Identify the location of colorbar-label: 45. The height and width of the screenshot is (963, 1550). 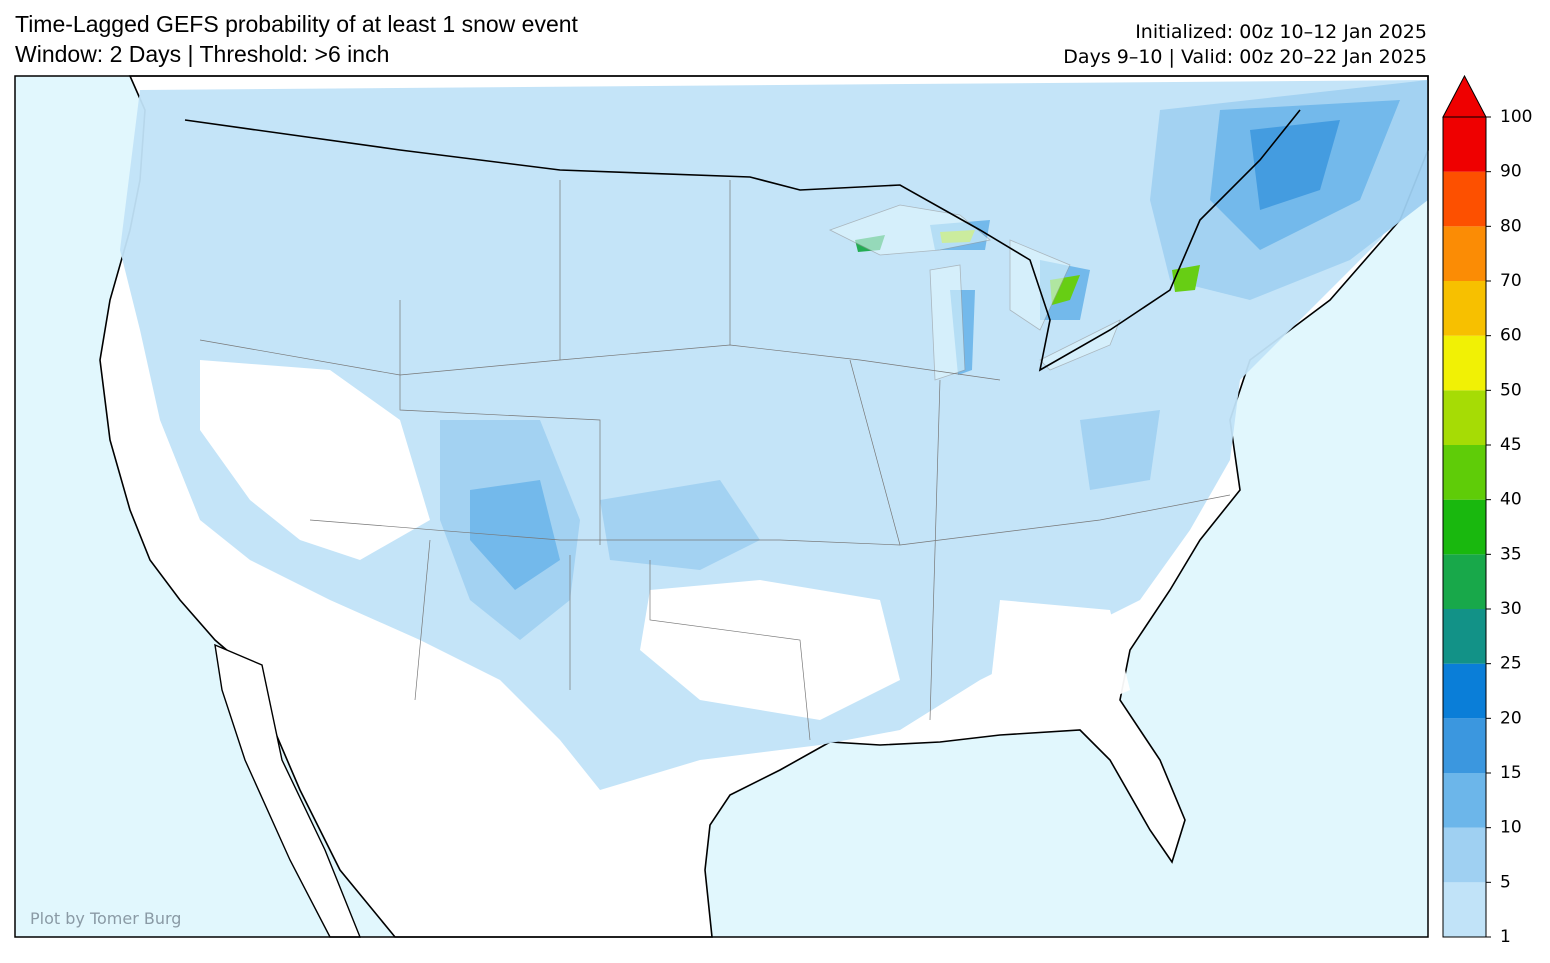
(1511, 445).